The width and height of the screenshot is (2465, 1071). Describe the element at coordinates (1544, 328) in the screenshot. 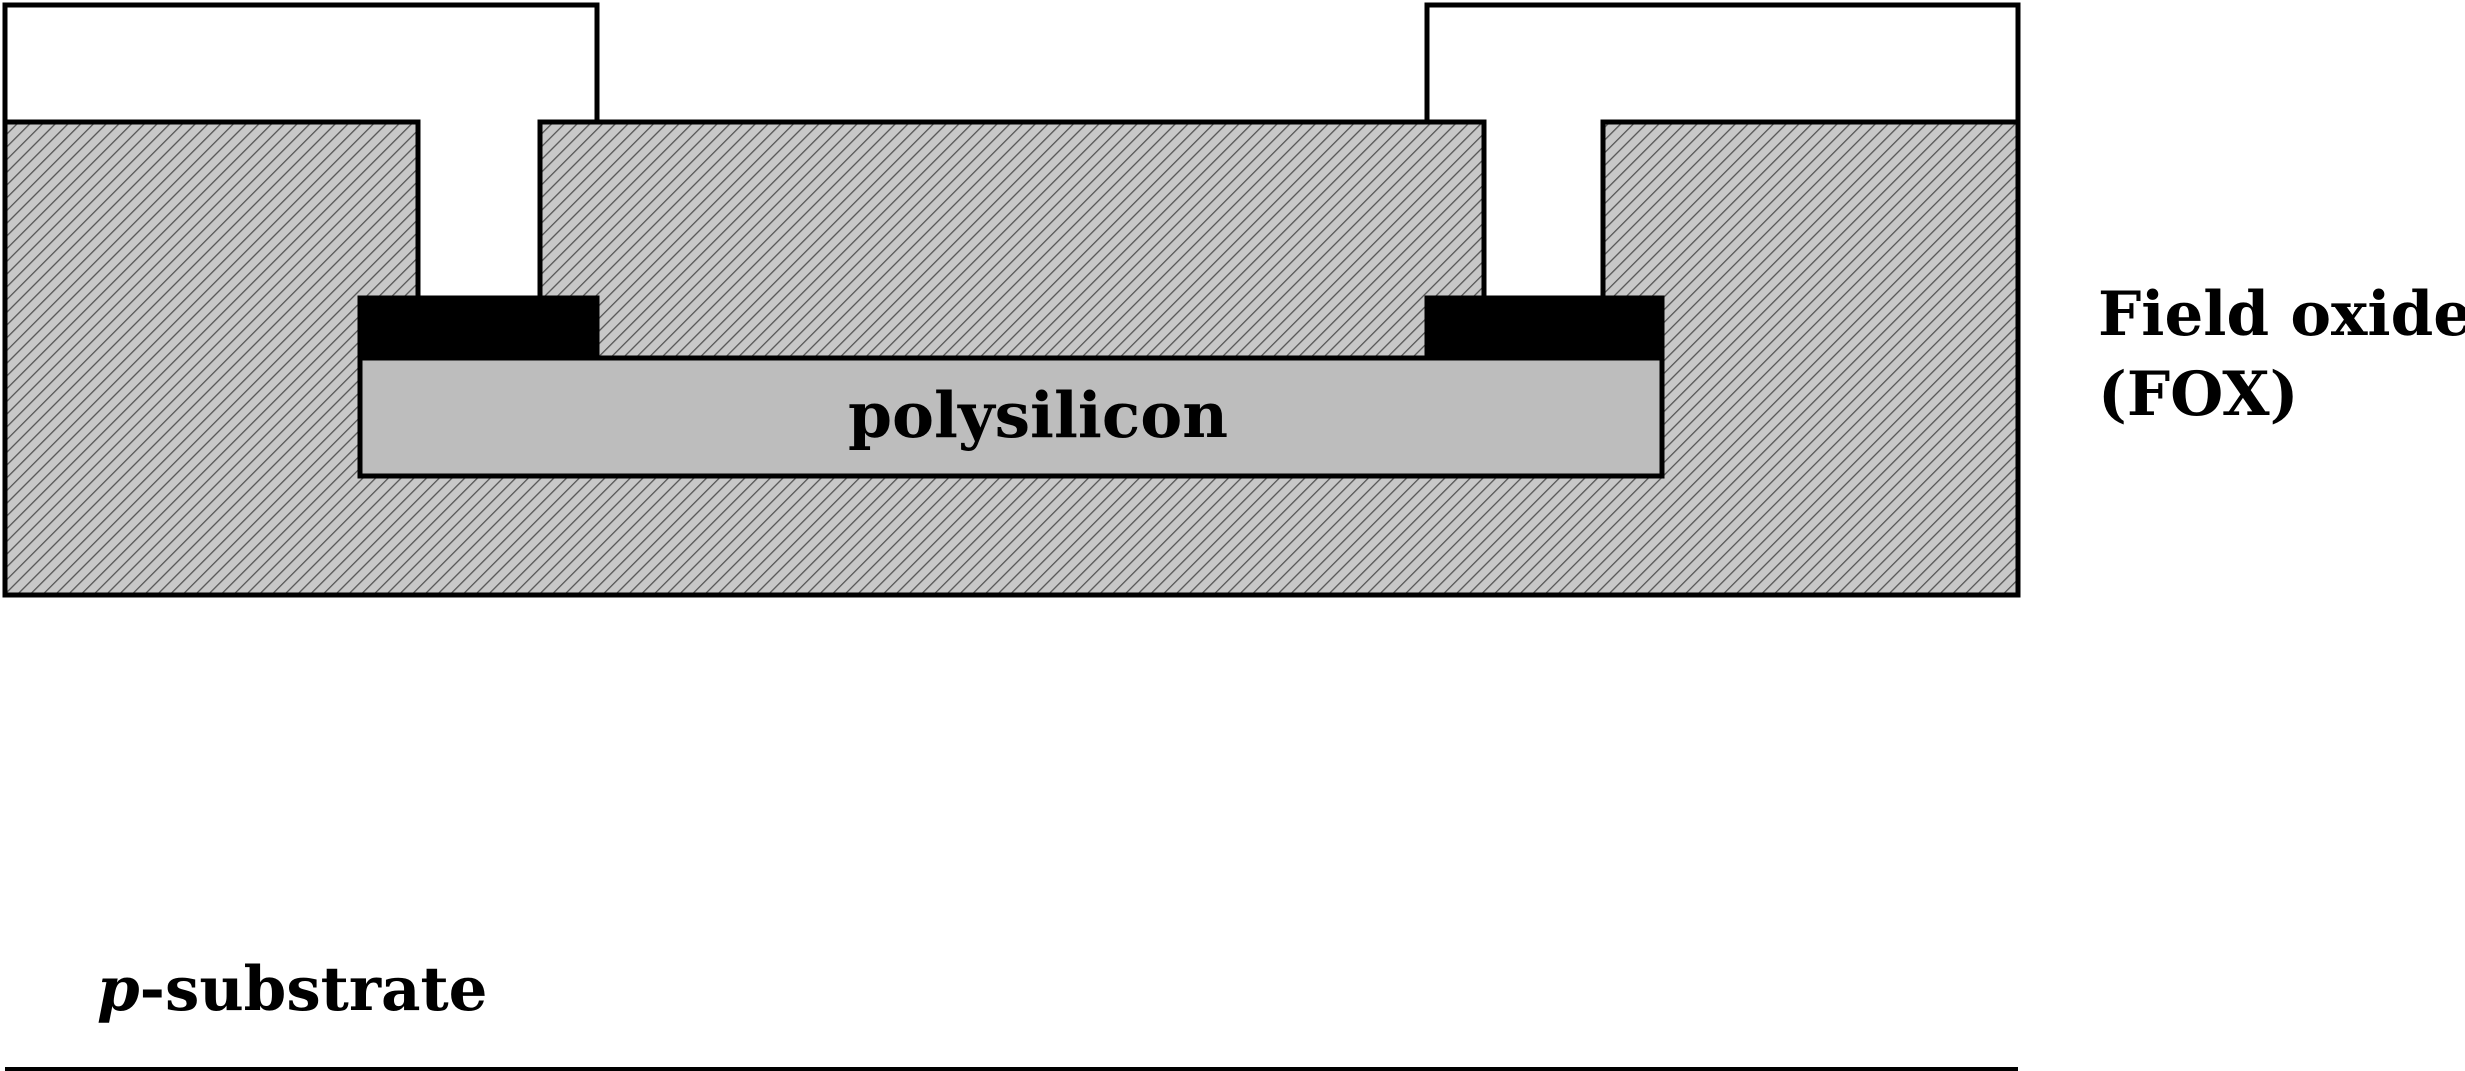

I see `contact-pad-right` at that location.